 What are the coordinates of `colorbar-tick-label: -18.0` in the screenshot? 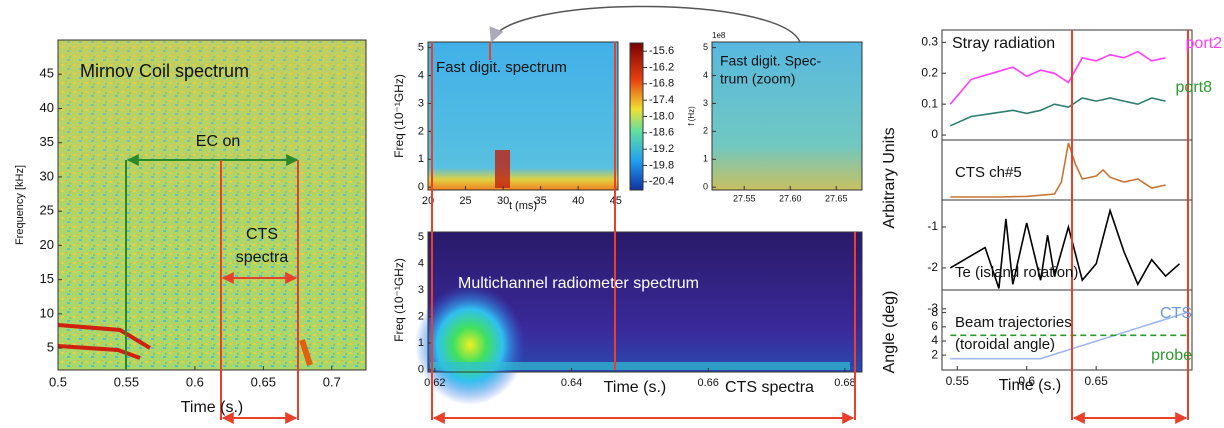 It's located at (661, 116).